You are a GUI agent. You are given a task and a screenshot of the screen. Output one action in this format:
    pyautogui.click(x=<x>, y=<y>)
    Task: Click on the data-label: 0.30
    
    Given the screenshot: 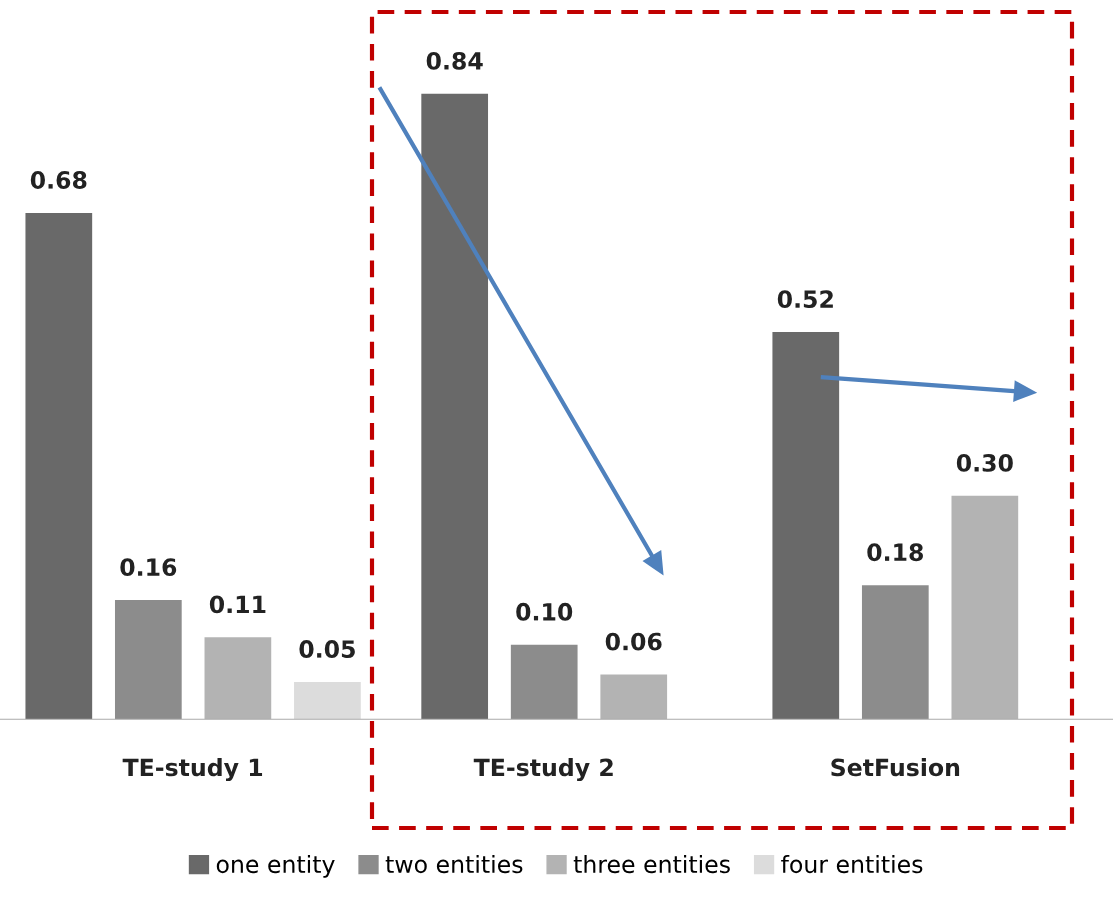 What is the action you would take?
    pyautogui.click(x=984, y=462)
    